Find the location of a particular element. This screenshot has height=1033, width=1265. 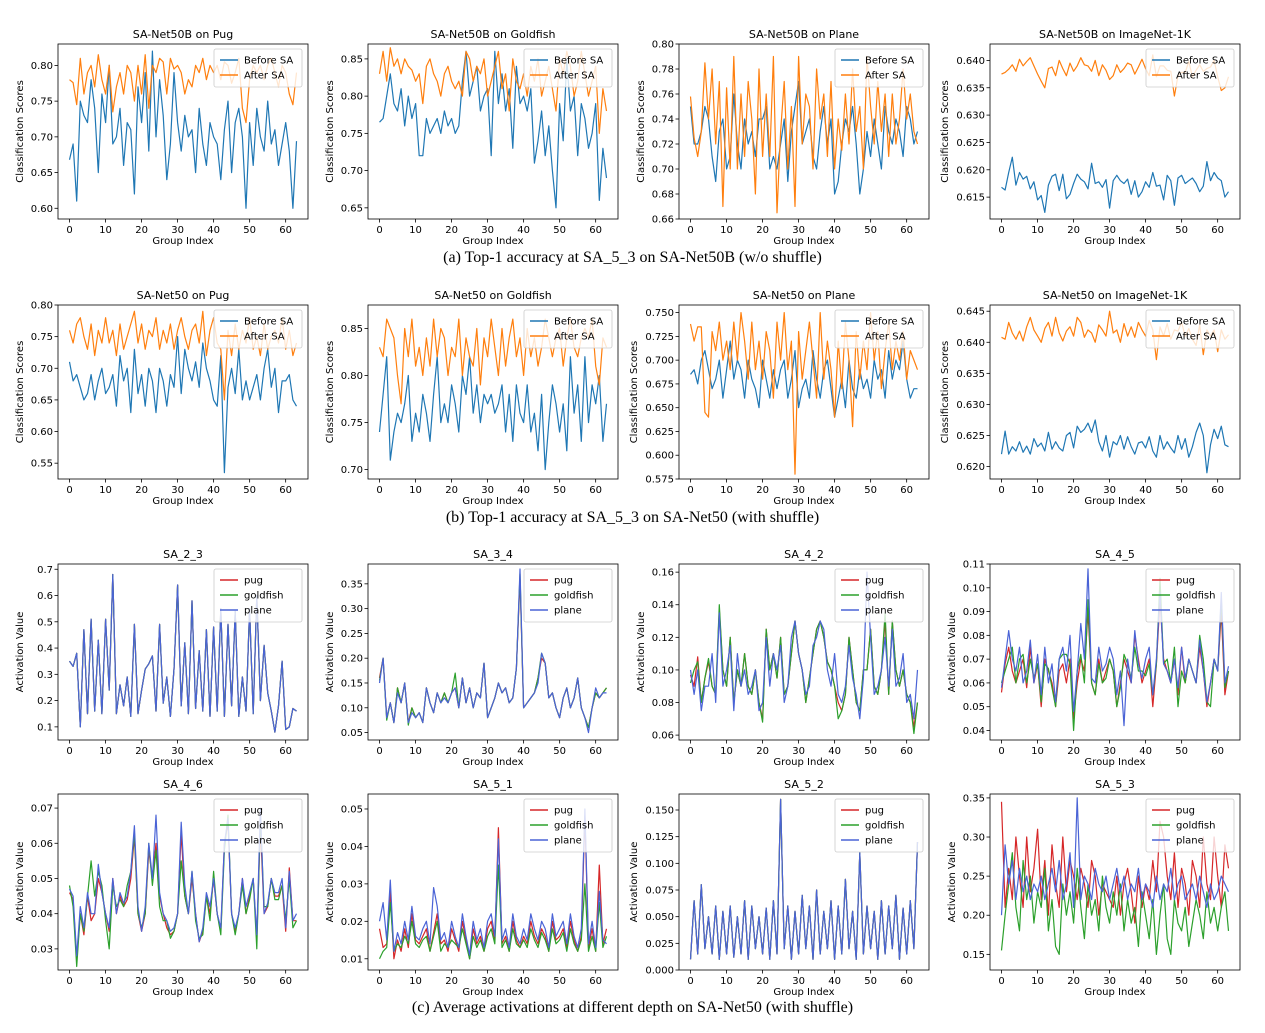

chart-title: SA_5_1 is located at coordinates (493, 784).